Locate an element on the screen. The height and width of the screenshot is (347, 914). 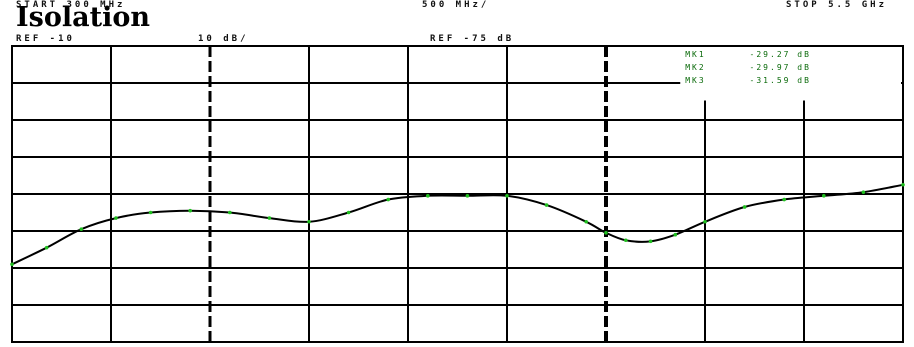
marker-table-value: -31.59 dB is located at coordinates (780, 80).